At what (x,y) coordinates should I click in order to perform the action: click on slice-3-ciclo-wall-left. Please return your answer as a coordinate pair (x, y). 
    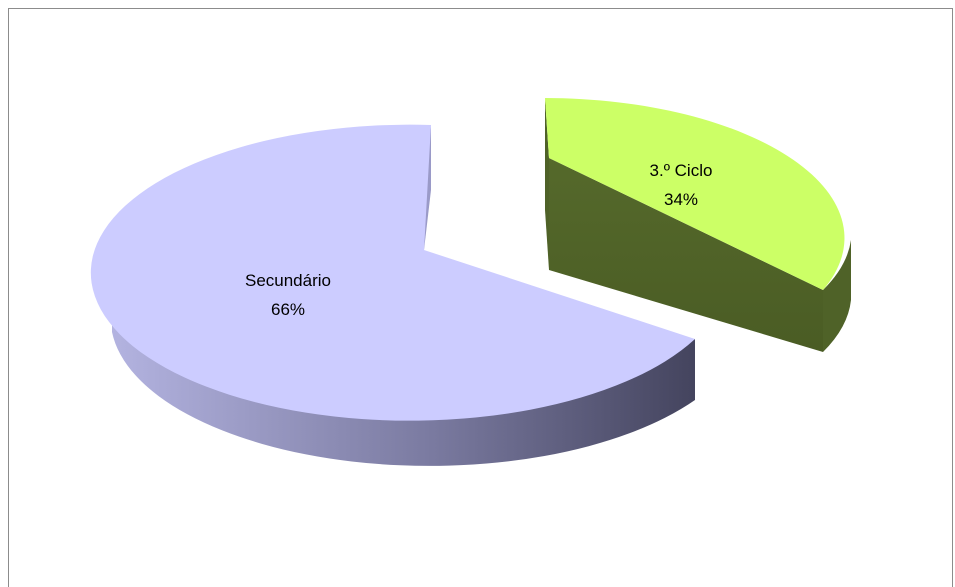
    Looking at the image, I should click on (547, 184).